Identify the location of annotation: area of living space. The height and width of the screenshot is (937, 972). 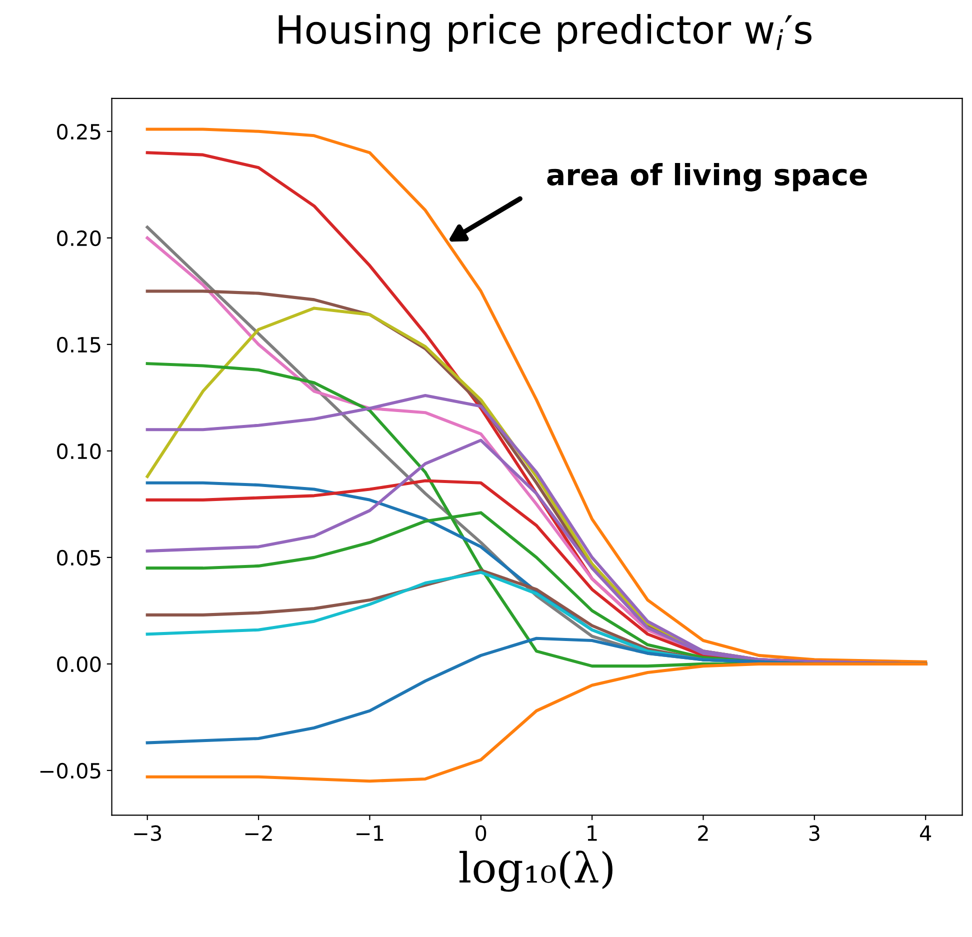
(707, 177).